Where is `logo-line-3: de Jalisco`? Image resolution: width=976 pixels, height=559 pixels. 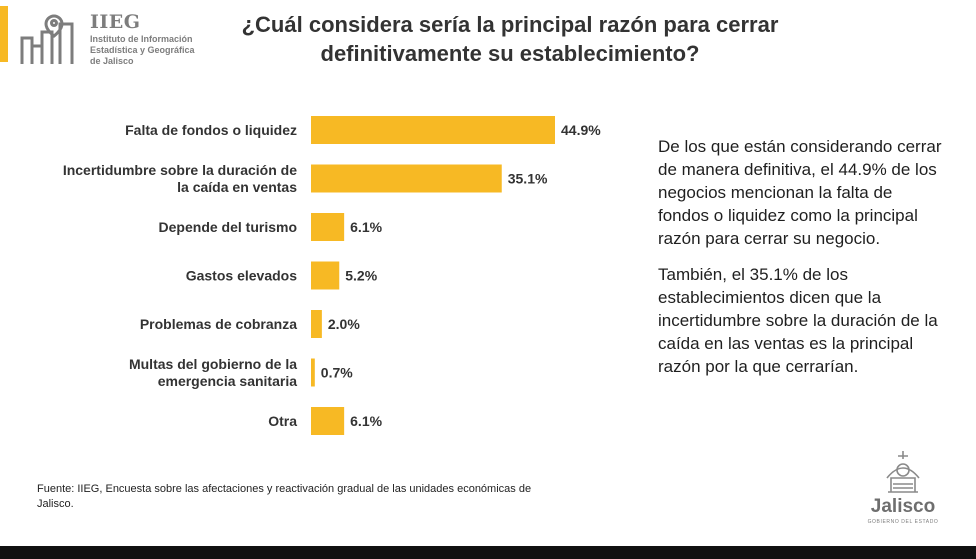
logo-line-3: de Jalisco is located at coordinates (112, 61).